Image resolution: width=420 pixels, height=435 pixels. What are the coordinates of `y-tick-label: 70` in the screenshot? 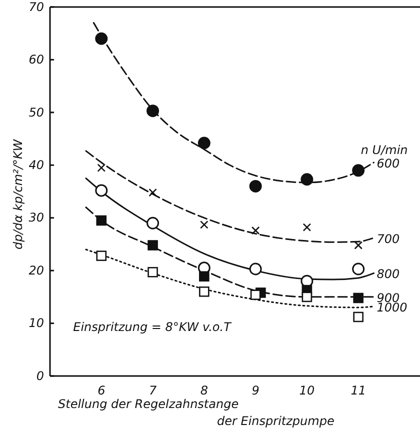 It's located at (36, 7).